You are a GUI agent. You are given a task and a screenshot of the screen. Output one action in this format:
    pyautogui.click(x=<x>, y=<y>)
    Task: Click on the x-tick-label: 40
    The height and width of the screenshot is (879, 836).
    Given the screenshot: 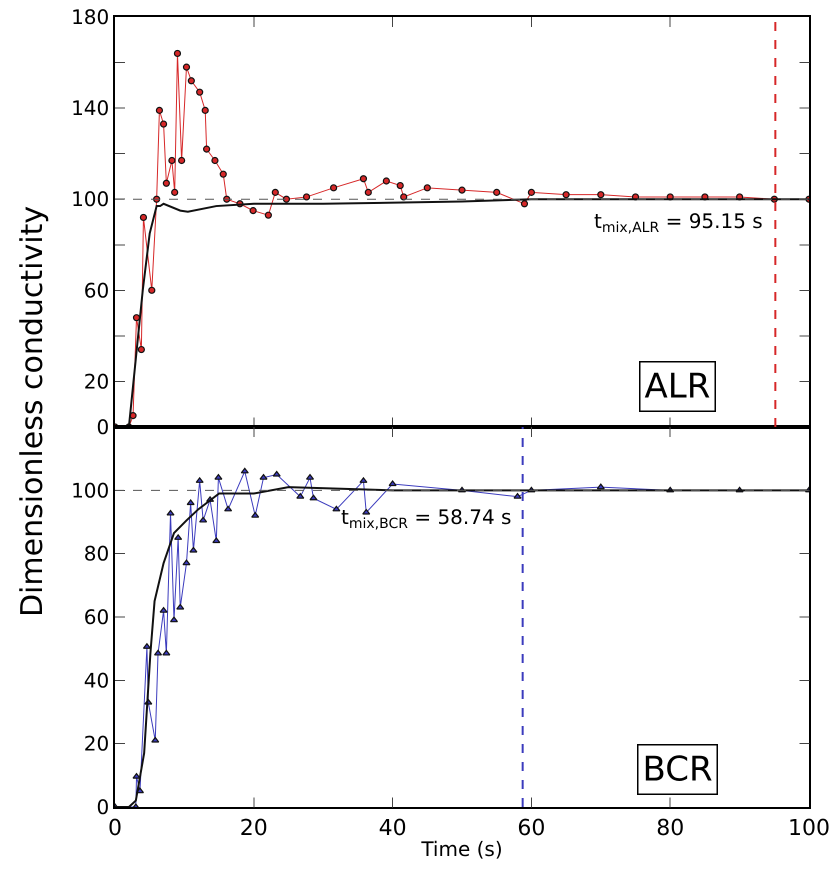 What is the action you would take?
    pyautogui.click(x=392, y=829)
    